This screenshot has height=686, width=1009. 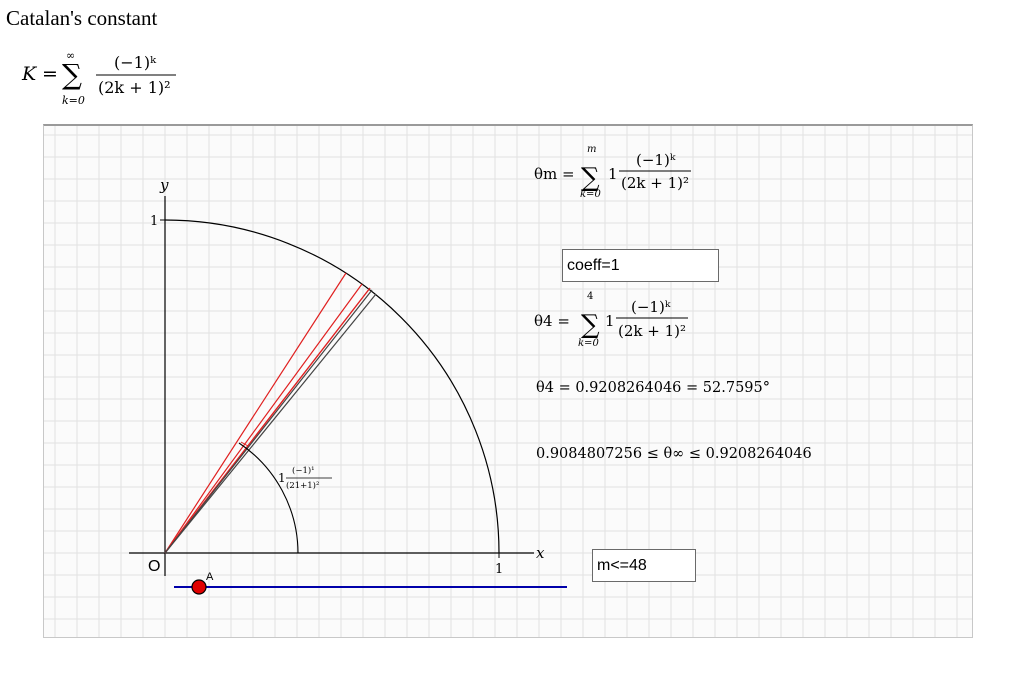 I want to click on sum-bottom: k=0, so click(x=73, y=100).